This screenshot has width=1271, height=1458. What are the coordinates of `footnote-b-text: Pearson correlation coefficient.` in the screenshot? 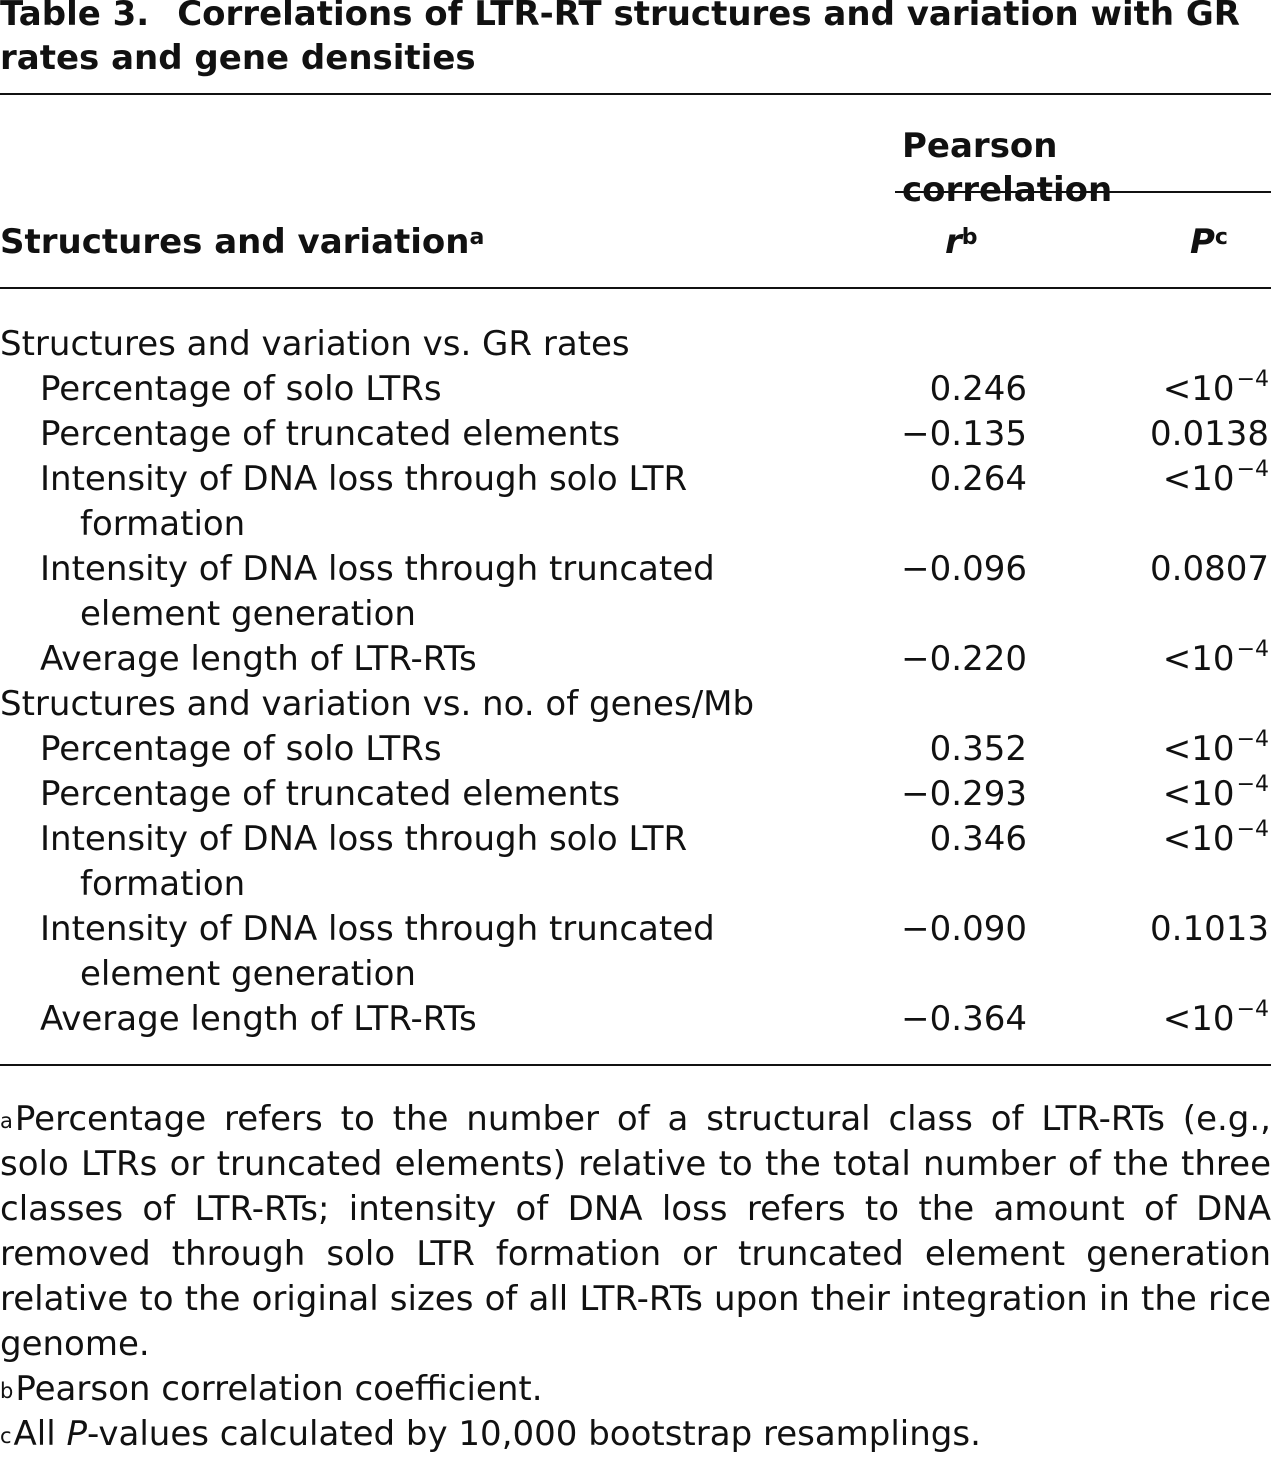 It's located at (279, 1389).